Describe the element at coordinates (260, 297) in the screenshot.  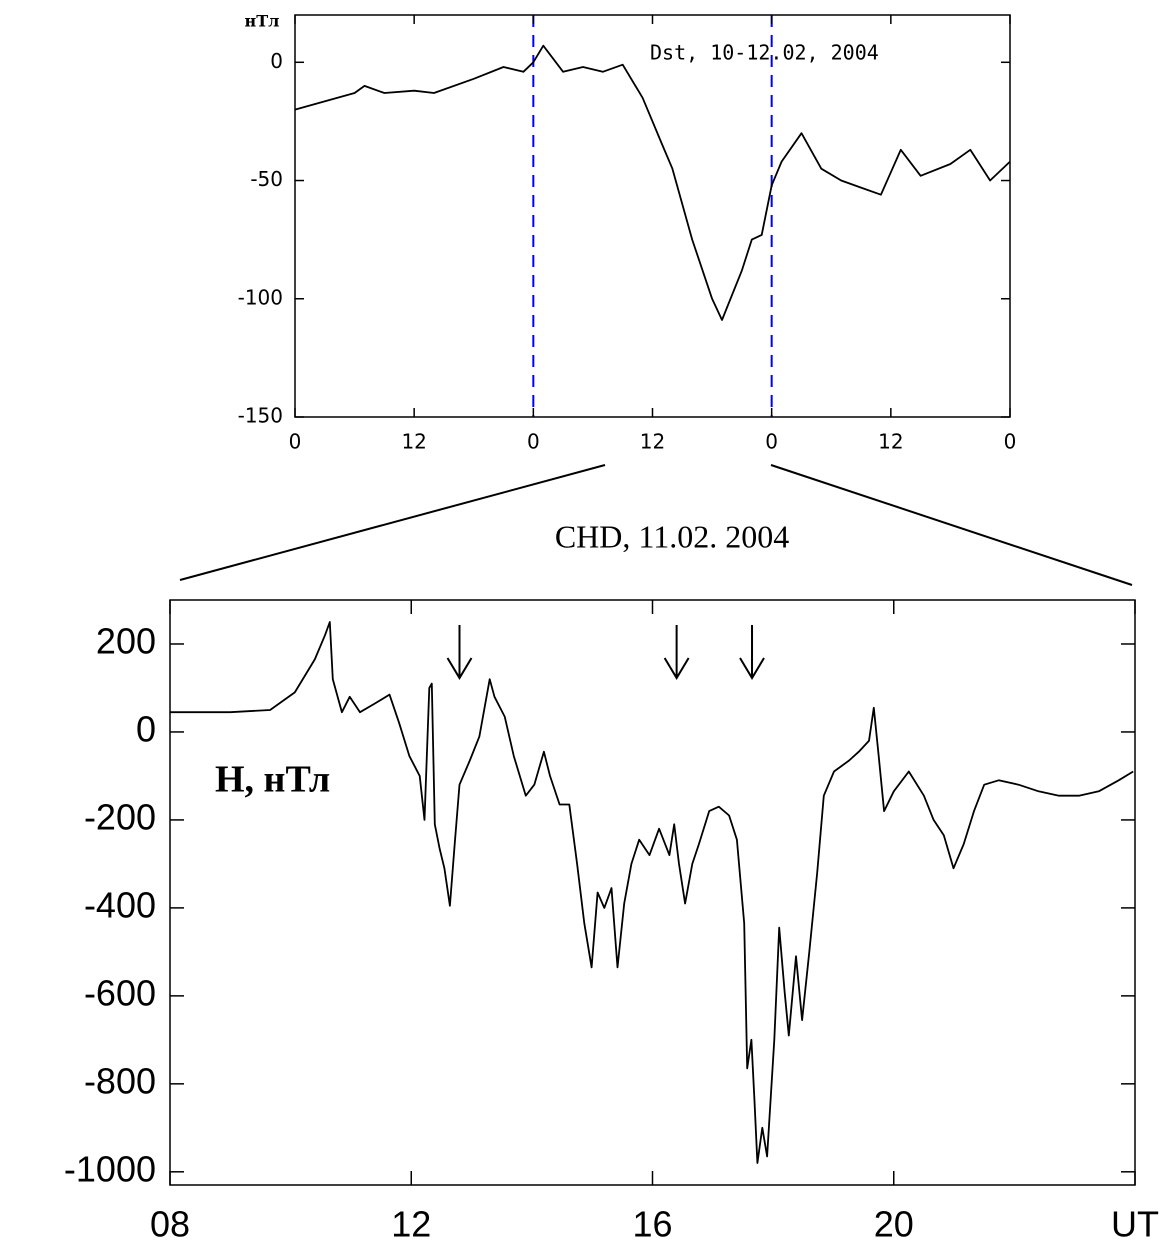
I see `y-tick-label: -100` at that location.